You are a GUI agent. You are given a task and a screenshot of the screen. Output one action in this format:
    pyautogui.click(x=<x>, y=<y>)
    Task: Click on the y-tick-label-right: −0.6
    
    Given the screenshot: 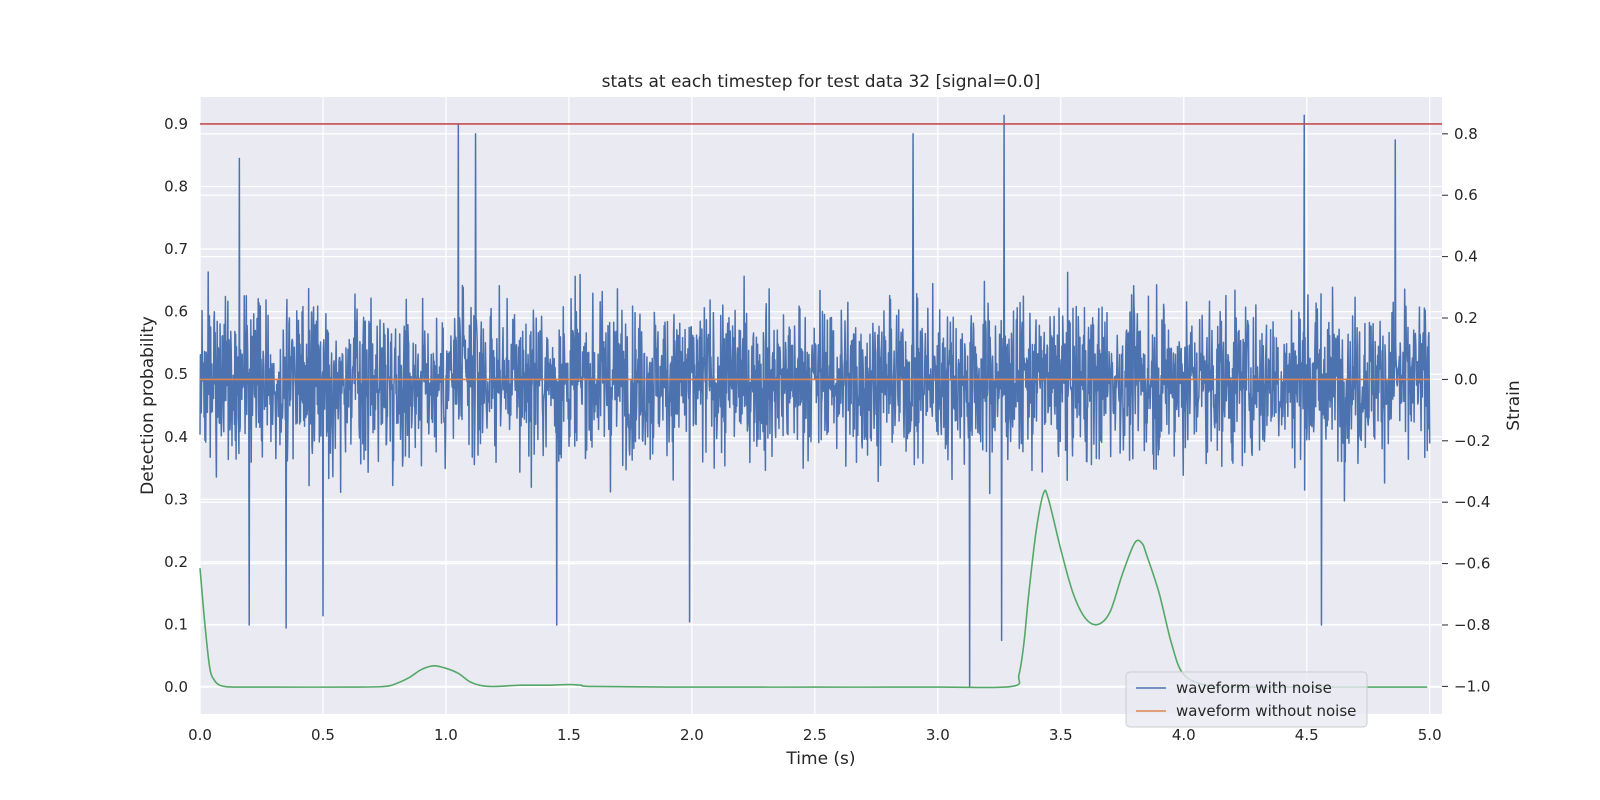 What is the action you would take?
    pyautogui.click(x=1472, y=564)
    